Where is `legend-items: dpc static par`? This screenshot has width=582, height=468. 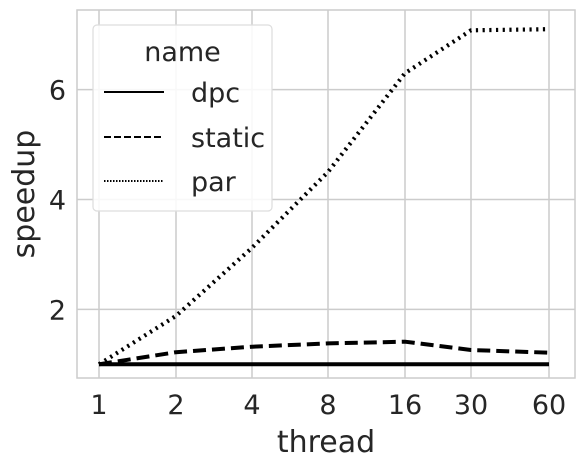
legend-items: dpc static par is located at coordinates (184, 138).